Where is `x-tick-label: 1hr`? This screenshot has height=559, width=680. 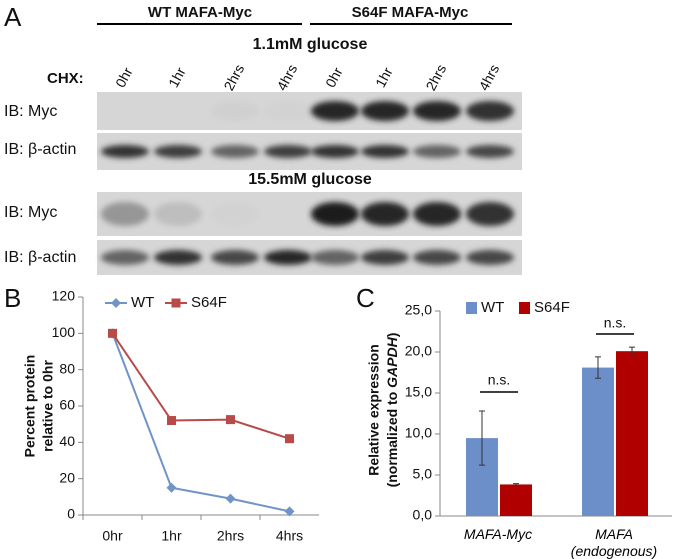 x-tick-label: 1hr is located at coordinates (171, 536).